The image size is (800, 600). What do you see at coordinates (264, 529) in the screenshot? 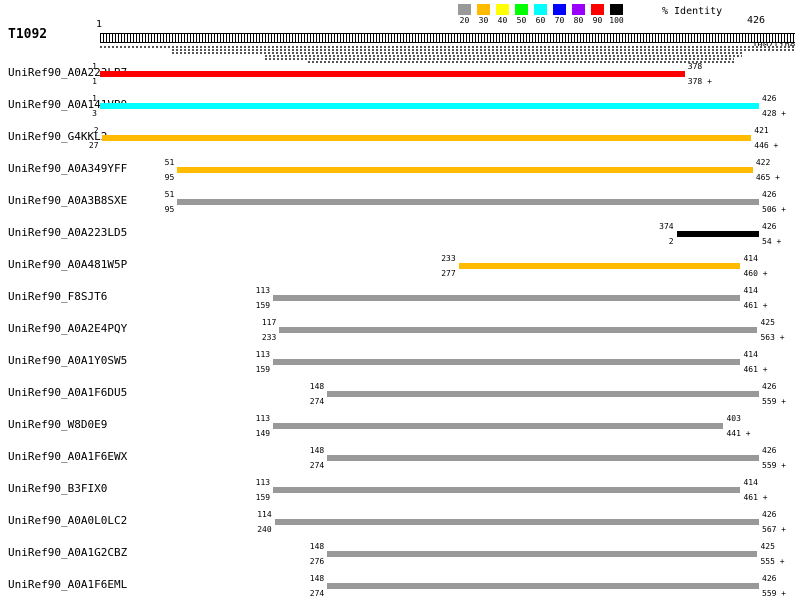
I see `hit-subject-start: 240` at bounding box center [264, 529].